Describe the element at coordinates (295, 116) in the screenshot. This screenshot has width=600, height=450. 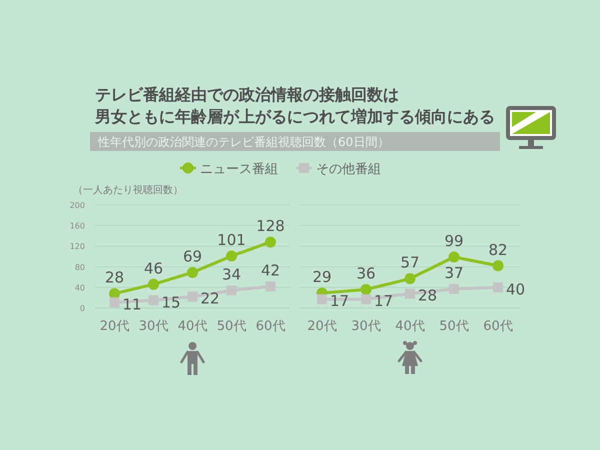
I see `subtitle: 男女ともに年齢層が上がるにつれて増加する傾向にある` at that location.